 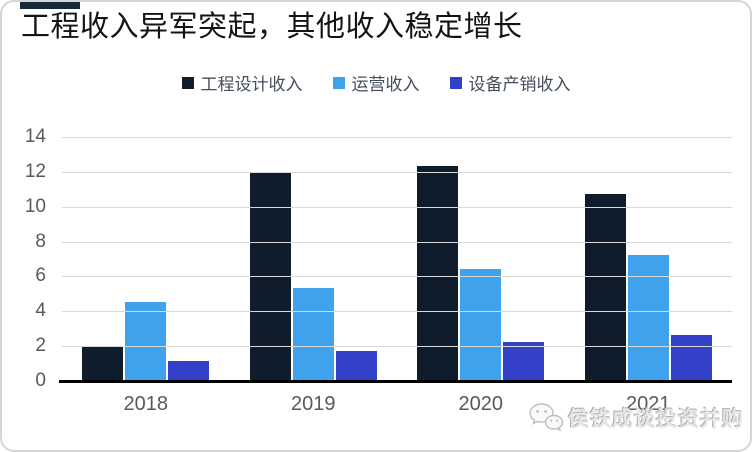 I want to click on y-axis: 0 2 4 6 8 10 12 14, so click(x=27, y=258).